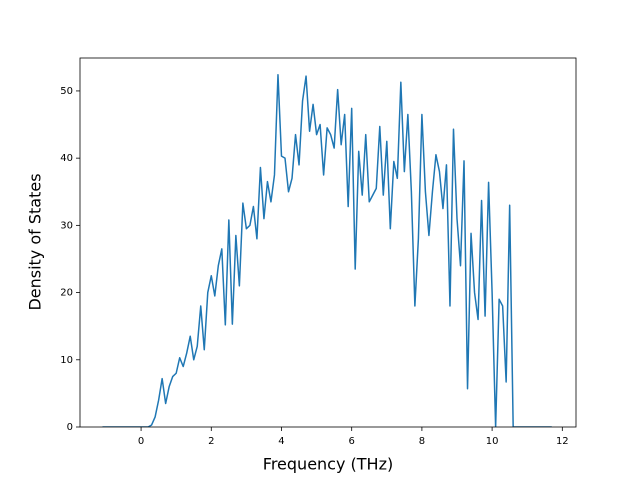 The width and height of the screenshot is (640, 480). I want to click on x-tick-label: 12, so click(562, 441).